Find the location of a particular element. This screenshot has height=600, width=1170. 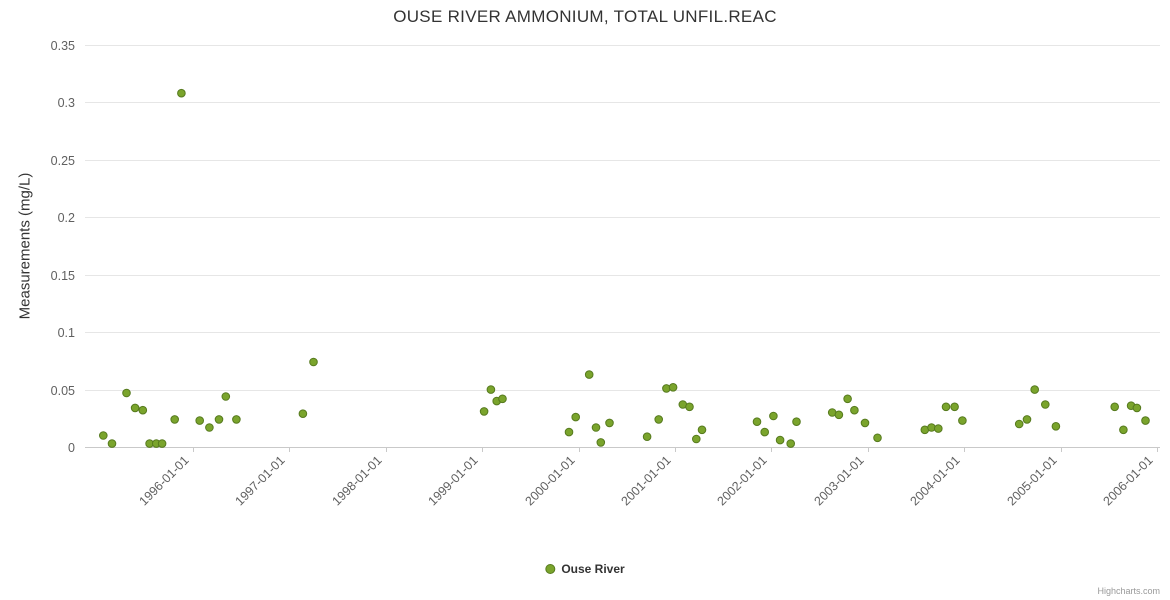

y-axis-tick-label: 0.1 is located at coordinates (66, 333).